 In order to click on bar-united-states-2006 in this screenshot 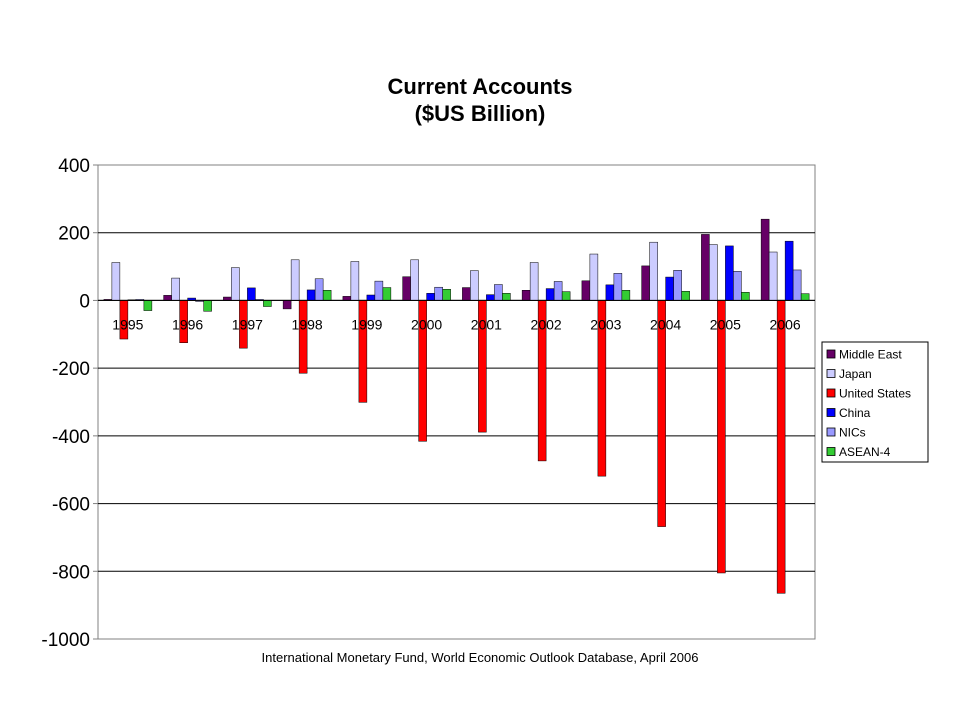, I will do `click(781, 447)`.